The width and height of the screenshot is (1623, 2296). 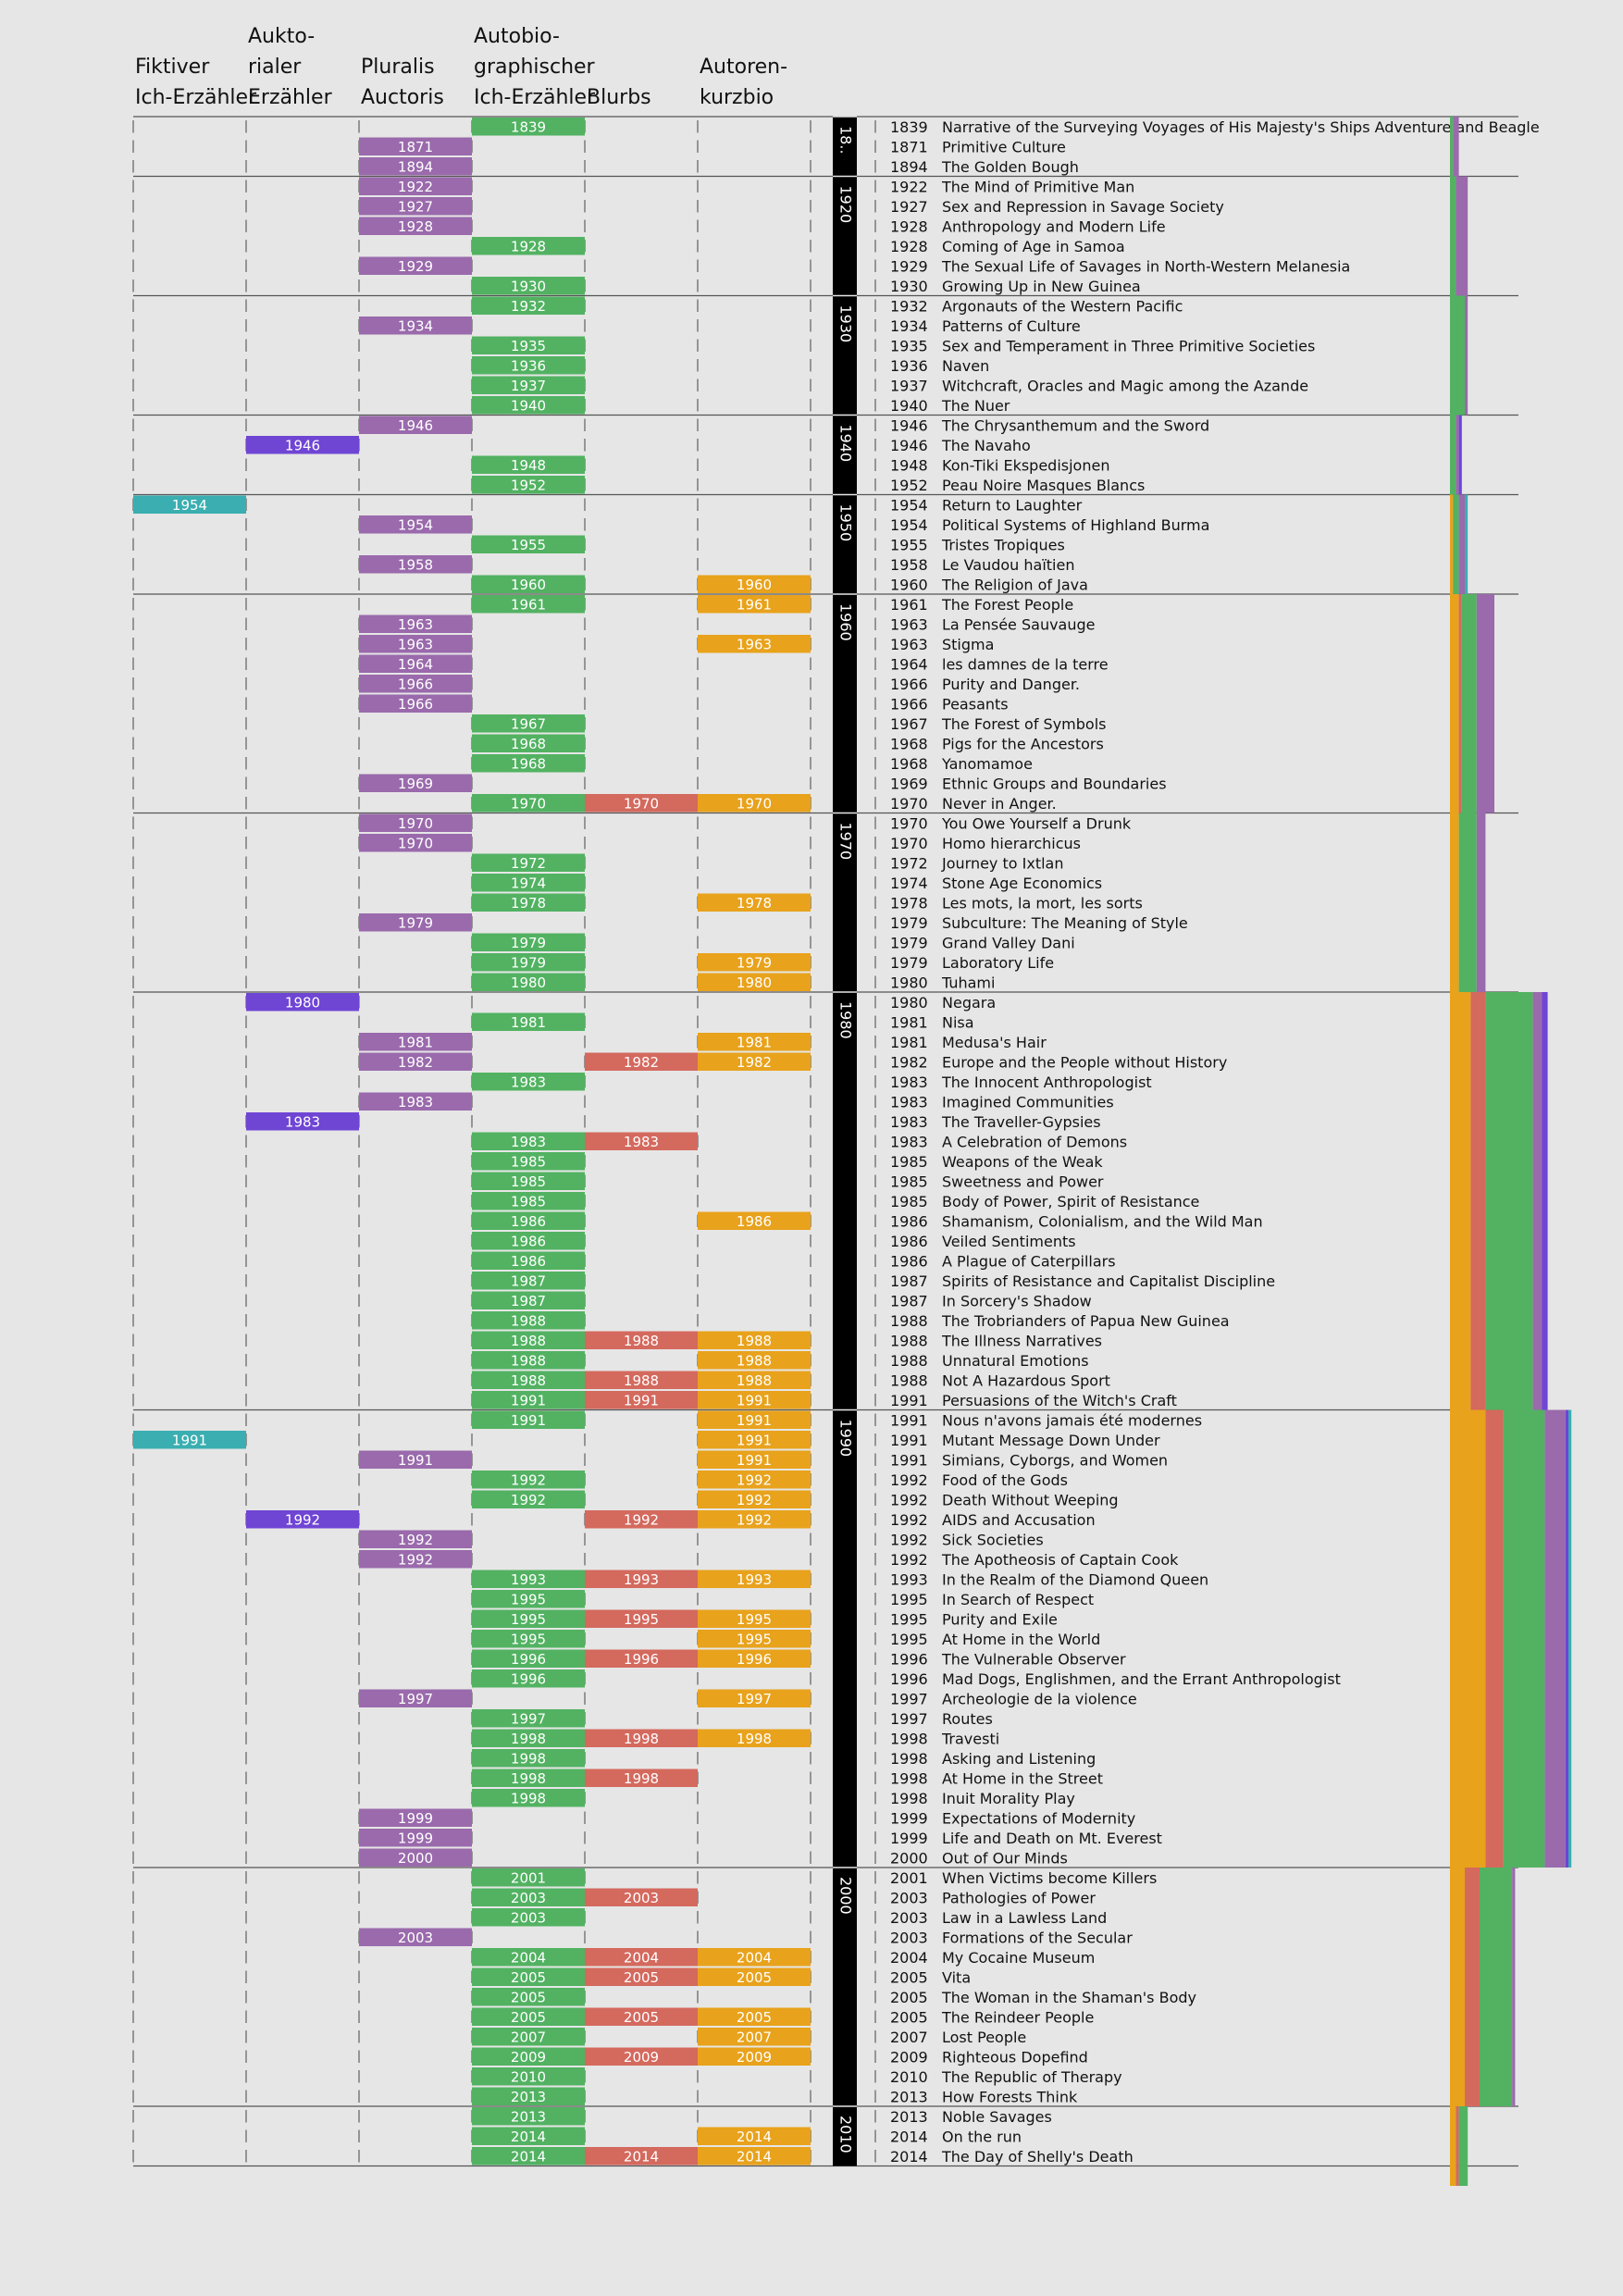 What do you see at coordinates (528, 864) in the screenshot?
I see `cell-year-label: 1972` at bounding box center [528, 864].